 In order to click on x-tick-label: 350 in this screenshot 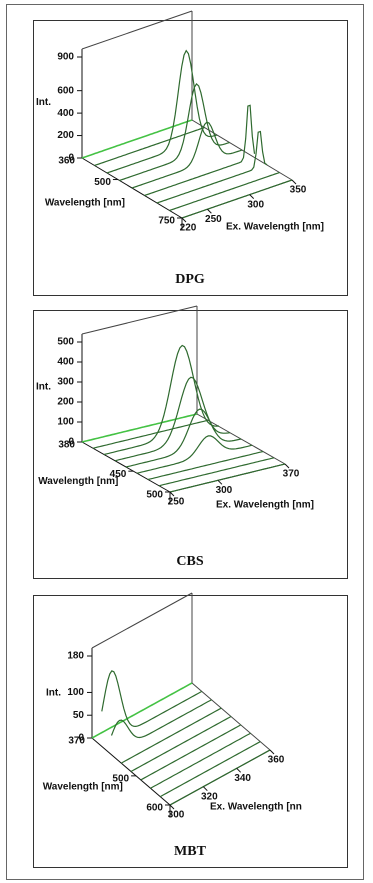, I will do `click(298, 190)`.